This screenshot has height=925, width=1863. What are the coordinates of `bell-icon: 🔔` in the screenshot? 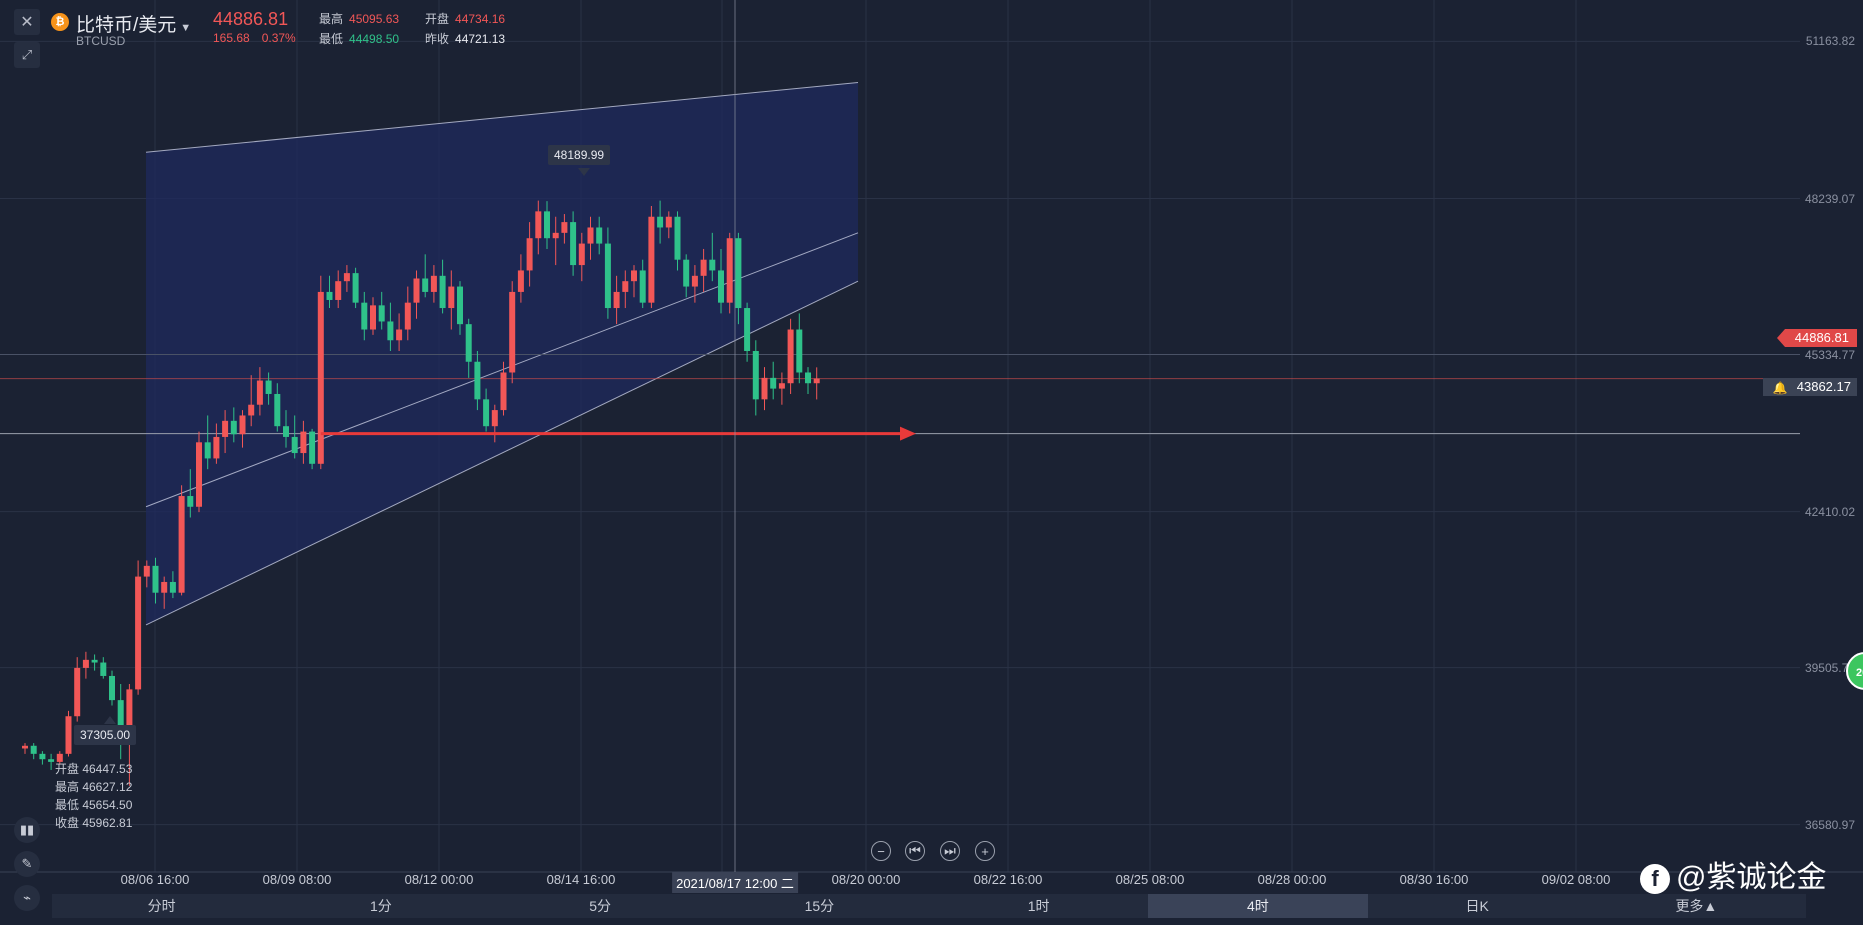 It's located at (1780, 388).